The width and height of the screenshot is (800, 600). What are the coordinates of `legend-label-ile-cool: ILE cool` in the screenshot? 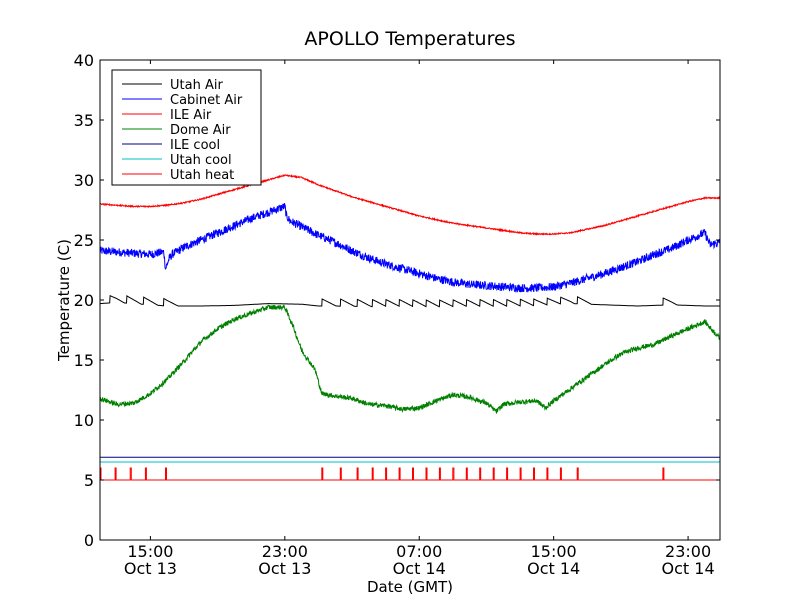 It's located at (195, 145).